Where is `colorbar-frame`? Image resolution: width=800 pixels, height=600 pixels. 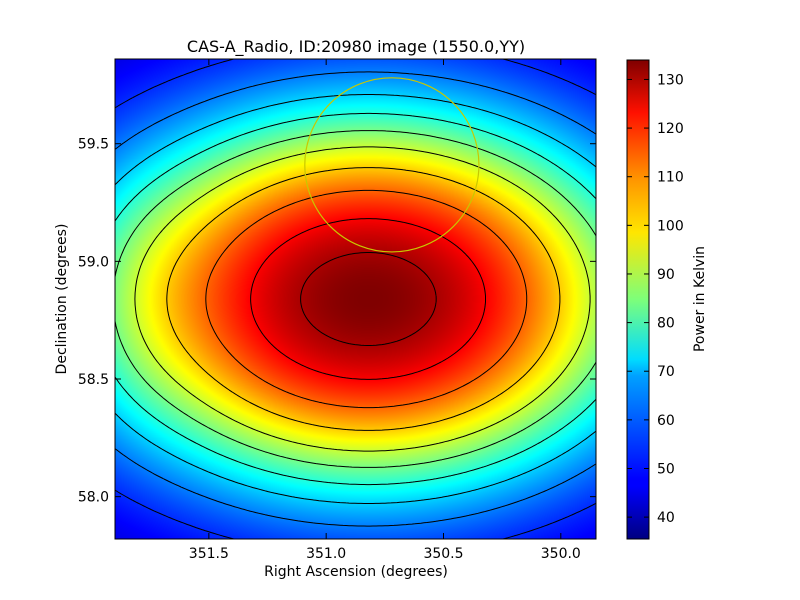 colorbar-frame is located at coordinates (638, 299).